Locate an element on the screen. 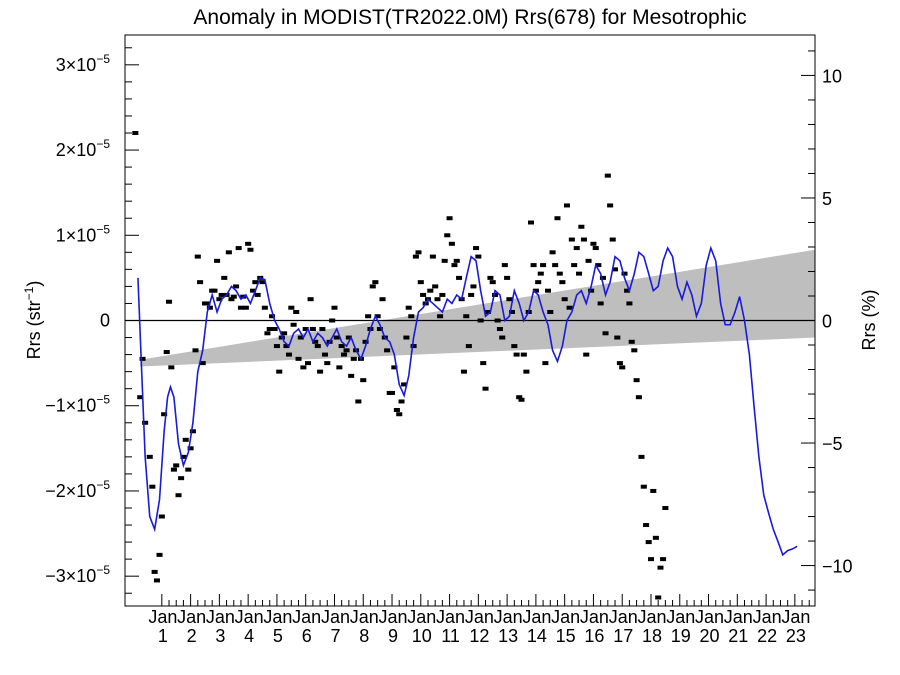 Image resolution: width=900 pixels, height=675 pixels. x-tick-year-label: 7 is located at coordinates (335, 636).